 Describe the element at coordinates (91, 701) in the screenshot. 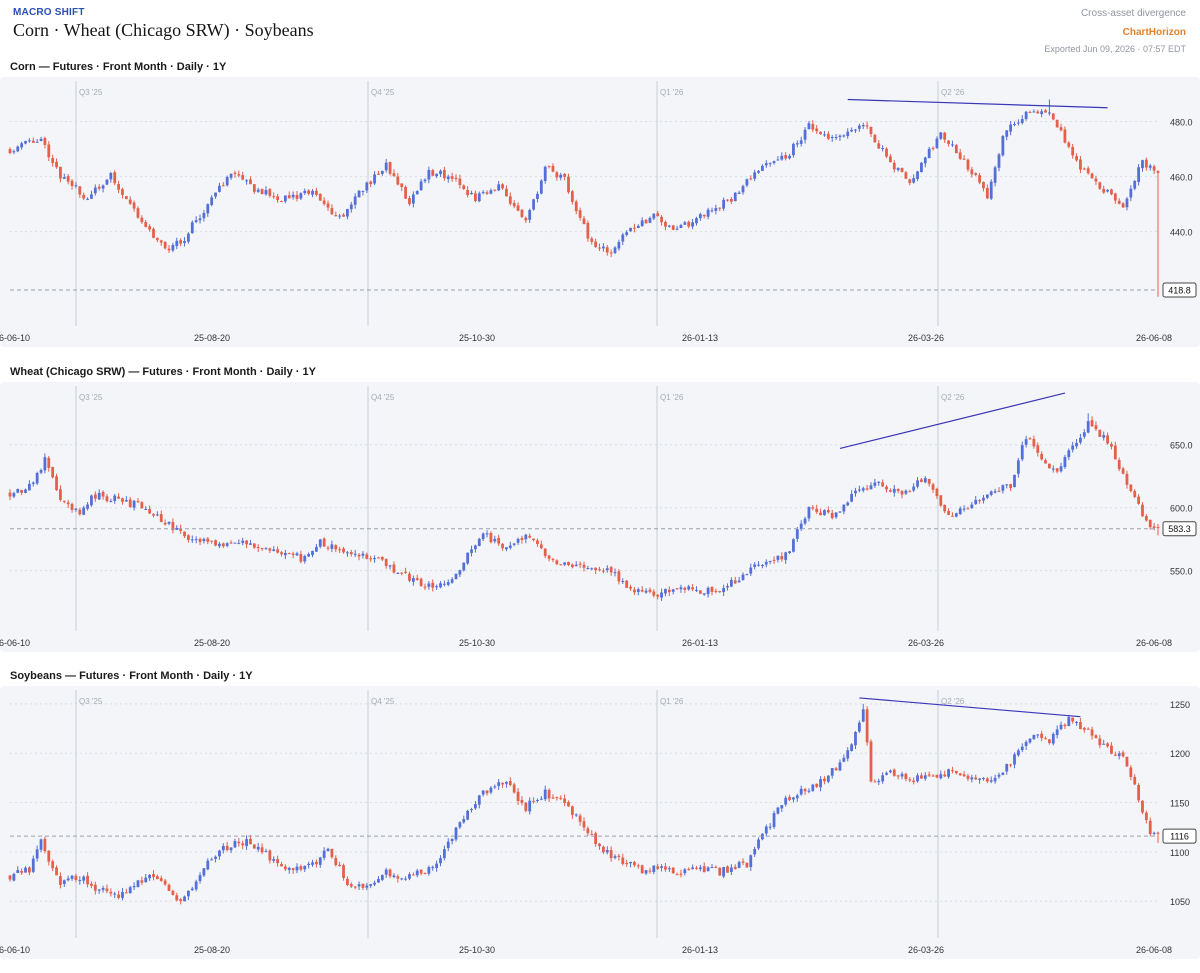

I see `quarter-marker-label: Q3 '25` at that location.